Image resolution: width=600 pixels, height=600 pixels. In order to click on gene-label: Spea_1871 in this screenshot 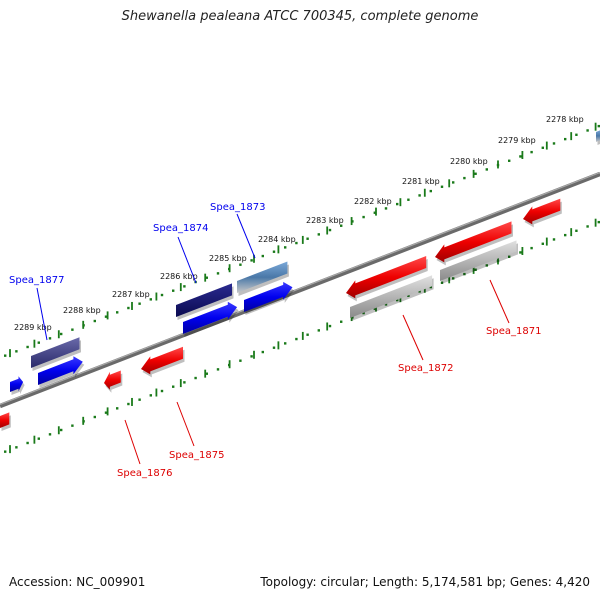, I will do `click(513, 331)`.